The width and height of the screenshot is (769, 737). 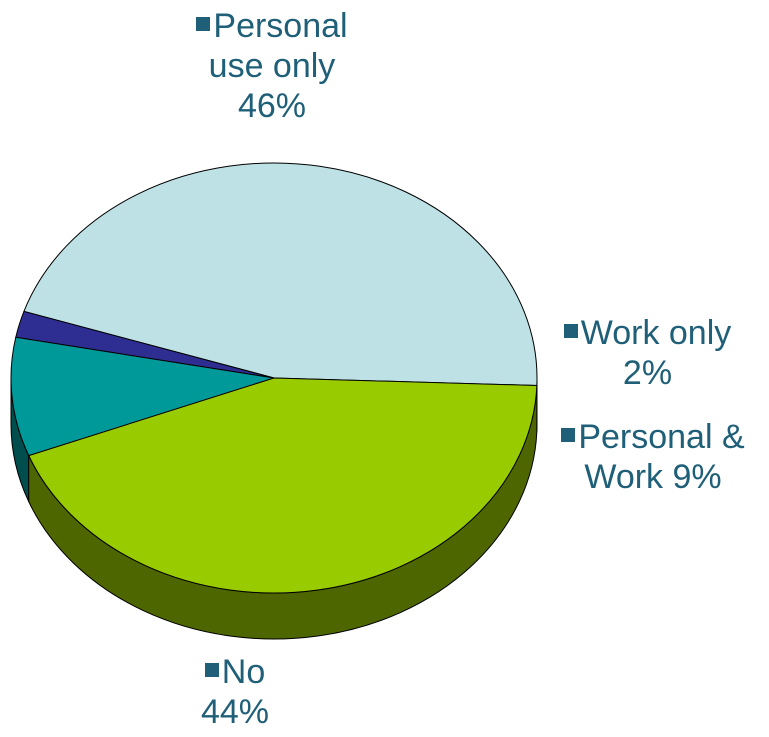 I want to click on label-no-pct: 44%, so click(x=235, y=712).